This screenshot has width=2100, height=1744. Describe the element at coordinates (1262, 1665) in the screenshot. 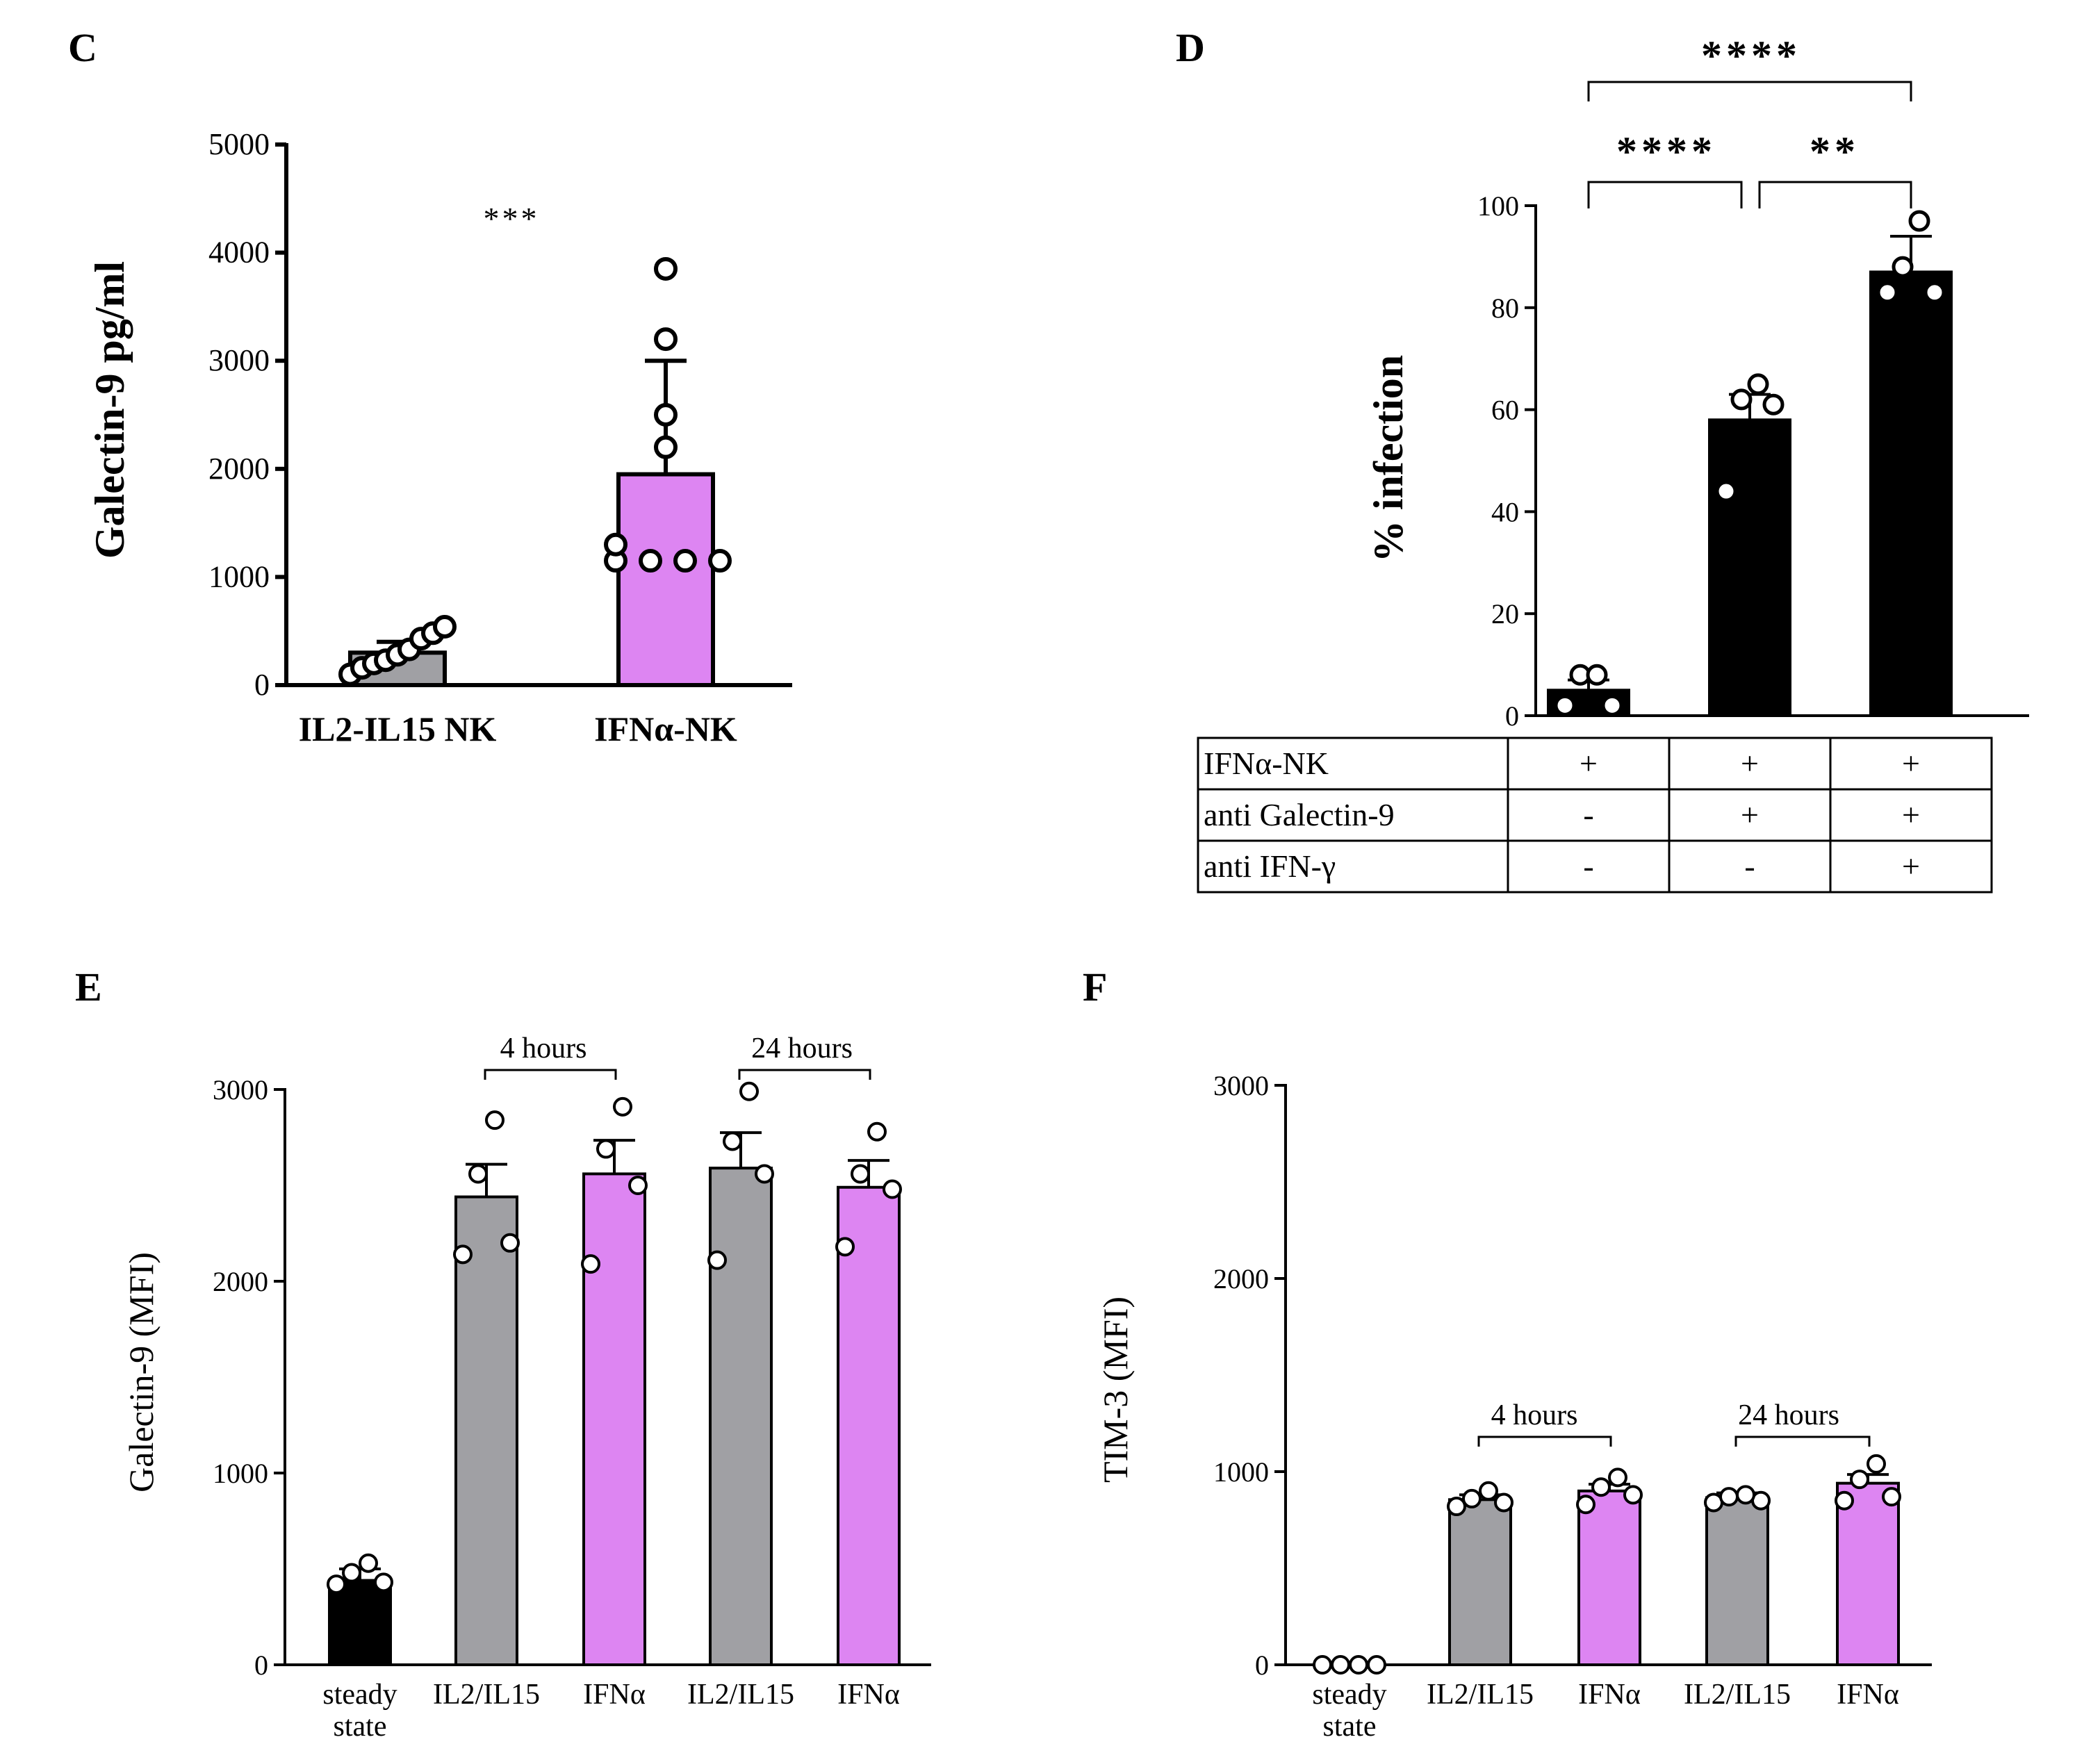

I see `panel-f-y-tick-label: 0` at that location.